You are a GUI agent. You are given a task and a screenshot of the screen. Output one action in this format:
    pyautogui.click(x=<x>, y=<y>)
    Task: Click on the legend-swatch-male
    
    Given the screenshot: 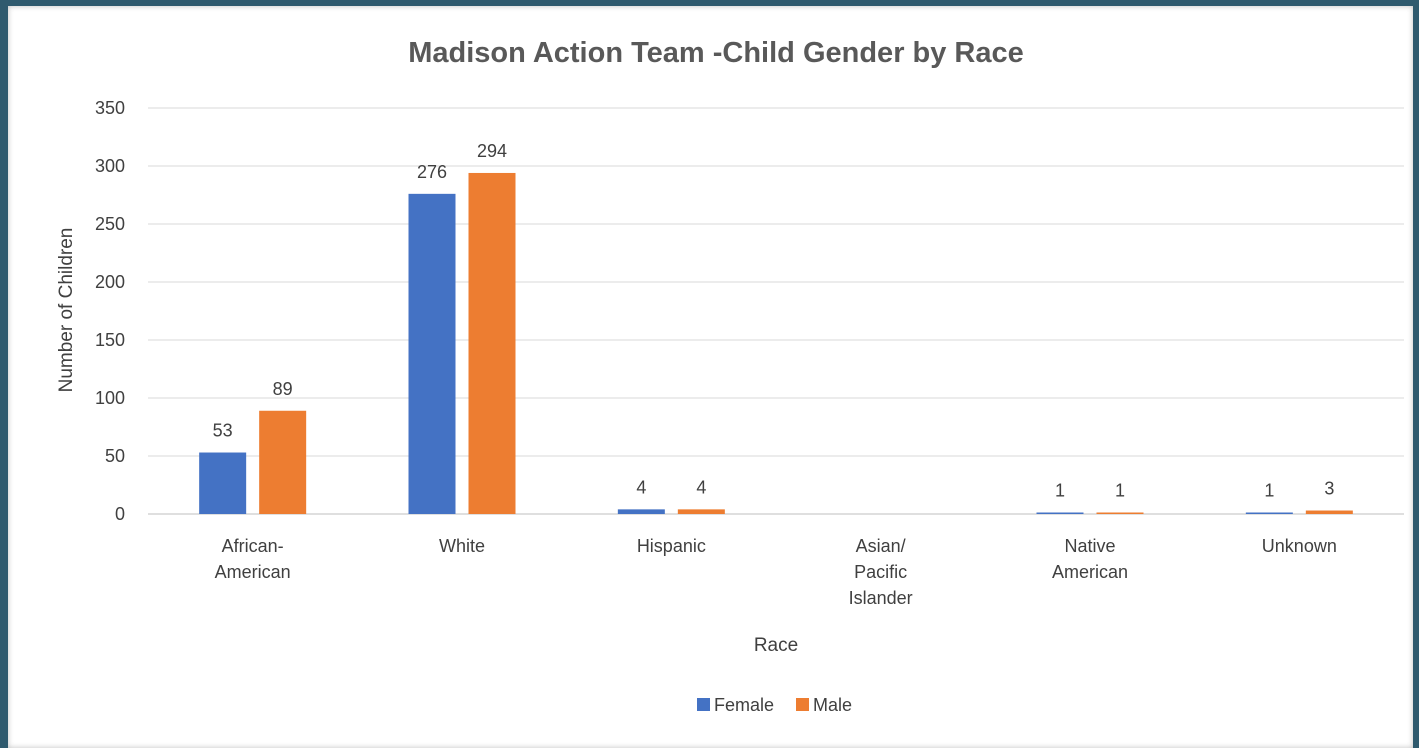 What is the action you would take?
    pyautogui.click(x=802, y=704)
    